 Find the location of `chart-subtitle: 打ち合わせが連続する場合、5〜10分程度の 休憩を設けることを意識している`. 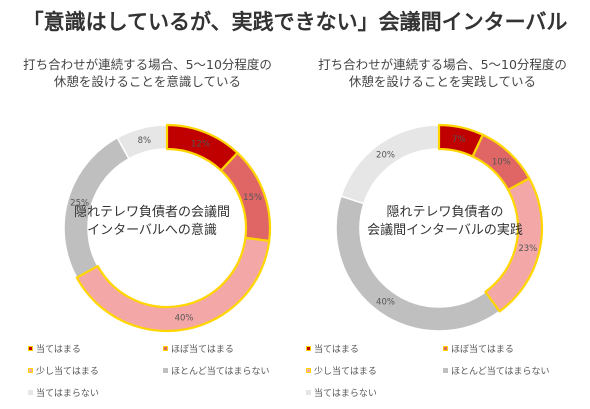

chart-subtitle: 打ち合わせが連続する場合、5〜10分程度の 休憩を設けることを意識している is located at coordinates (147, 73).